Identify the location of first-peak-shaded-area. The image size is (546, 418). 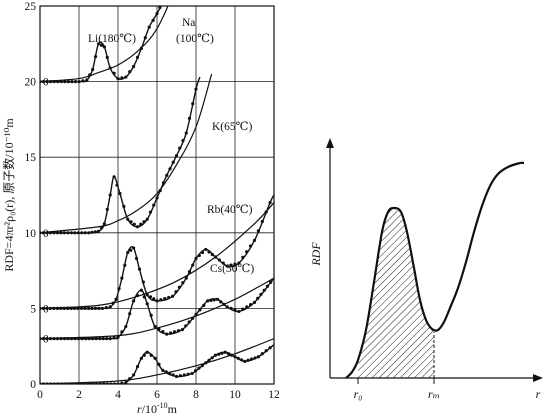
(396, 293).